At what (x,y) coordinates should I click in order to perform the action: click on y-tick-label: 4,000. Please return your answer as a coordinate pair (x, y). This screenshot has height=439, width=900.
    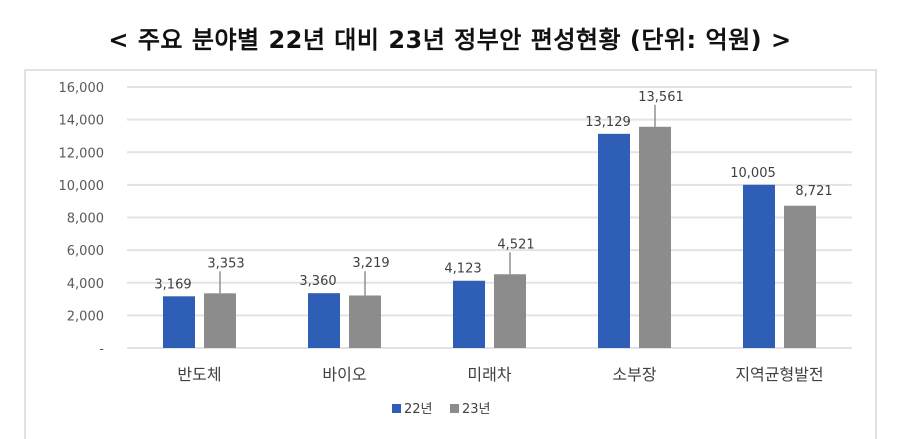
    Looking at the image, I should click on (85, 284).